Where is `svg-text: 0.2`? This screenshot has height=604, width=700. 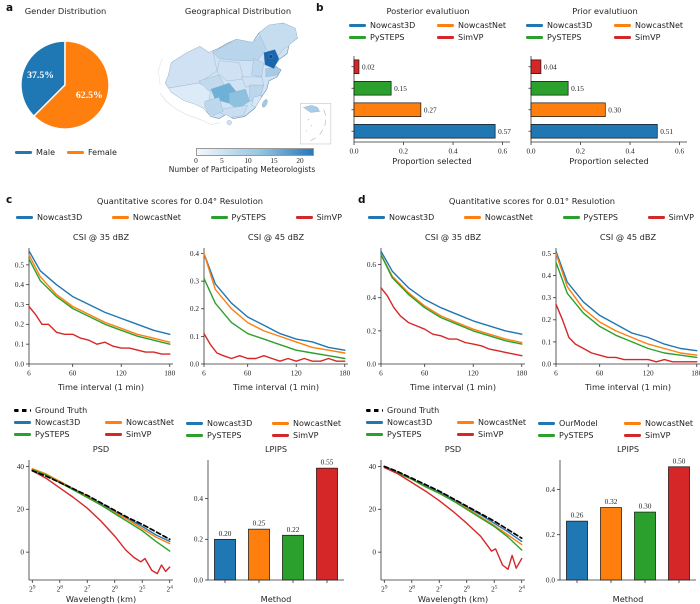
svg-text: 0.2 is located at coordinates (371, 330).